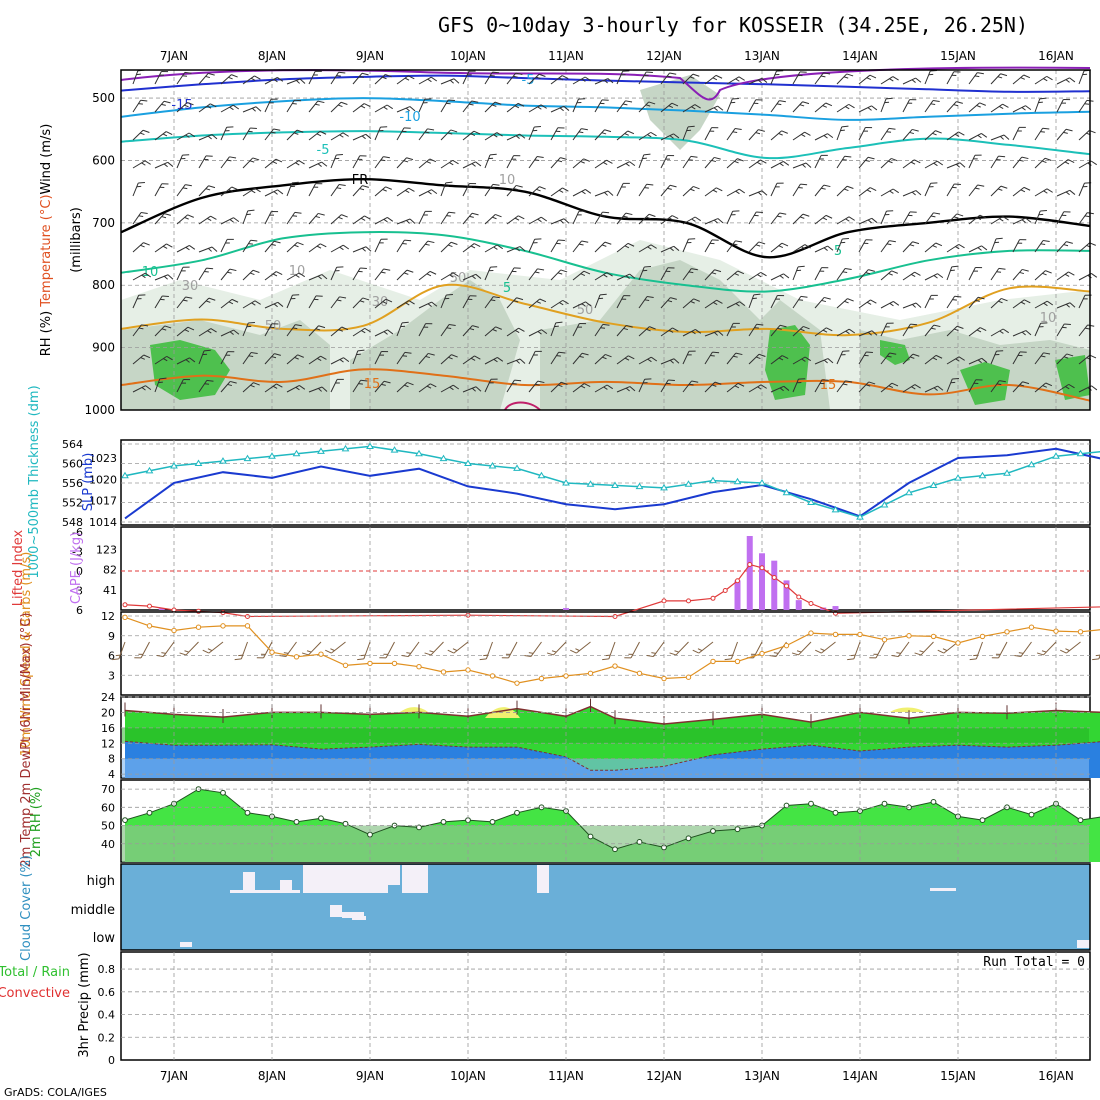 This screenshot has height=1100, width=1100. I want to click on wind10-barb-25-flag2, so click(730, 655).